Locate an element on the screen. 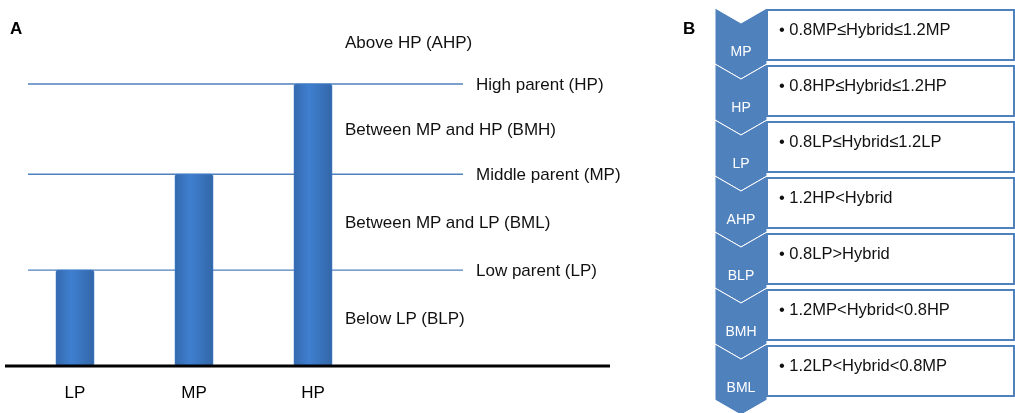 The image size is (1015, 413). category-label: LP is located at coordinates (741, 163).